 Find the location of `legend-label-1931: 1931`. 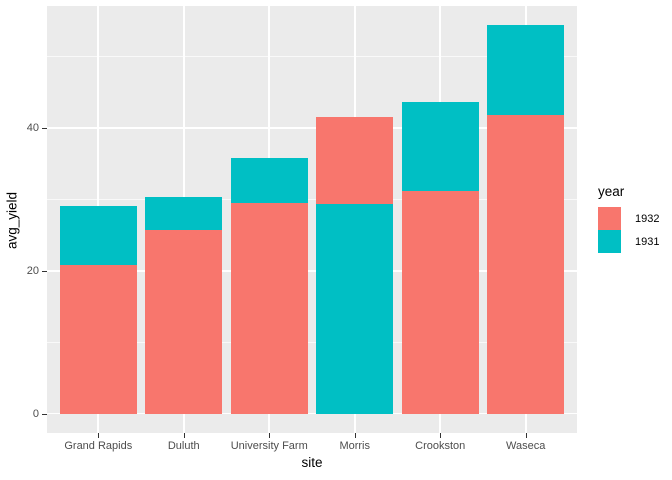

legend-label-1931: 1931 is located at coordinates (647, 241).